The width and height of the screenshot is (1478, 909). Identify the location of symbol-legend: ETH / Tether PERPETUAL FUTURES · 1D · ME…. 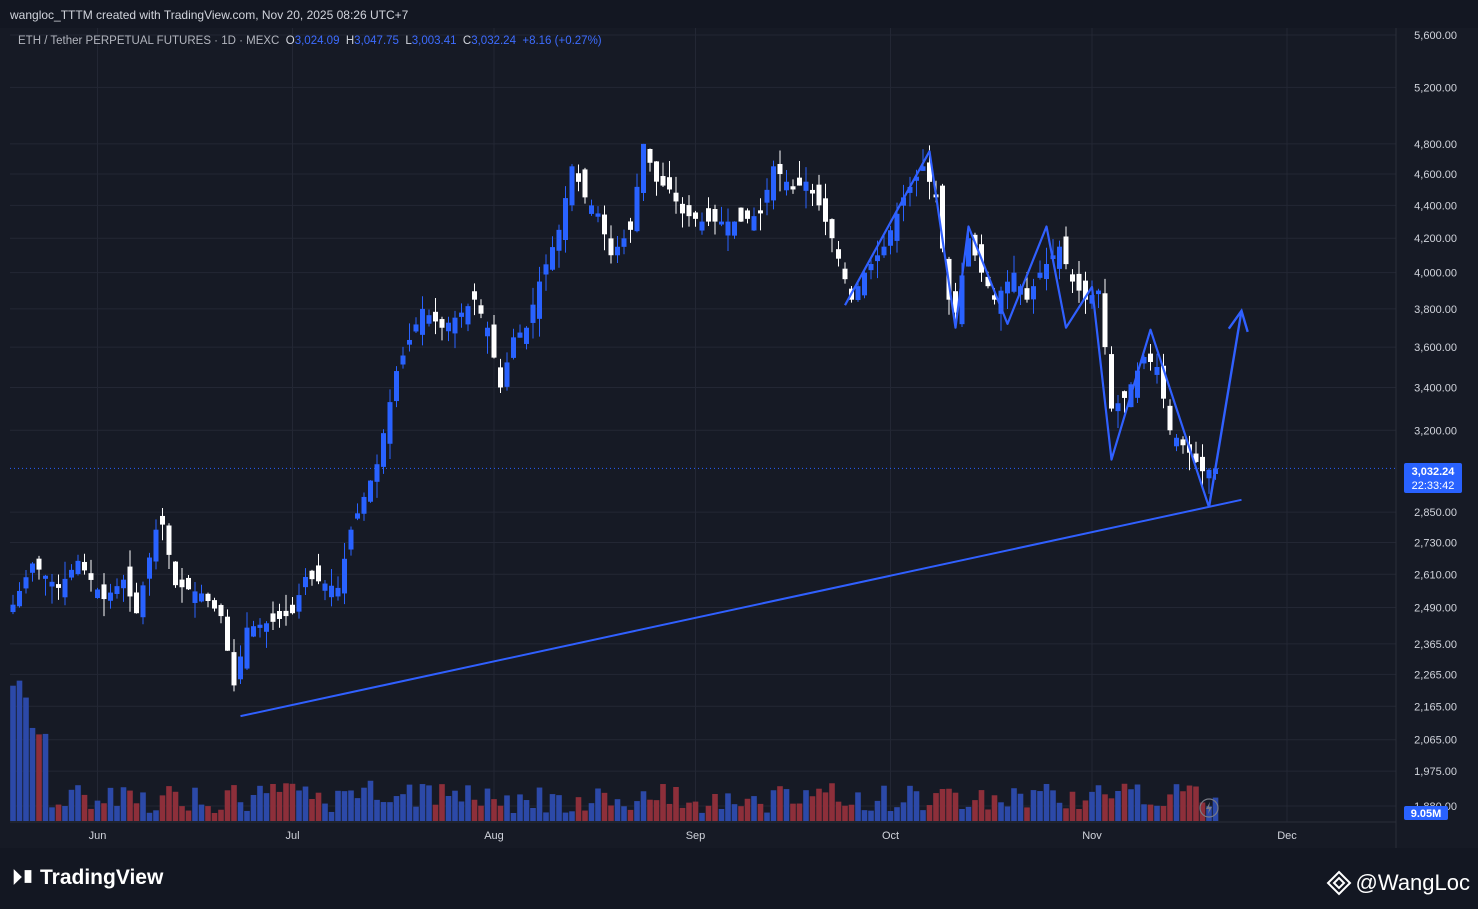
(310, 41).